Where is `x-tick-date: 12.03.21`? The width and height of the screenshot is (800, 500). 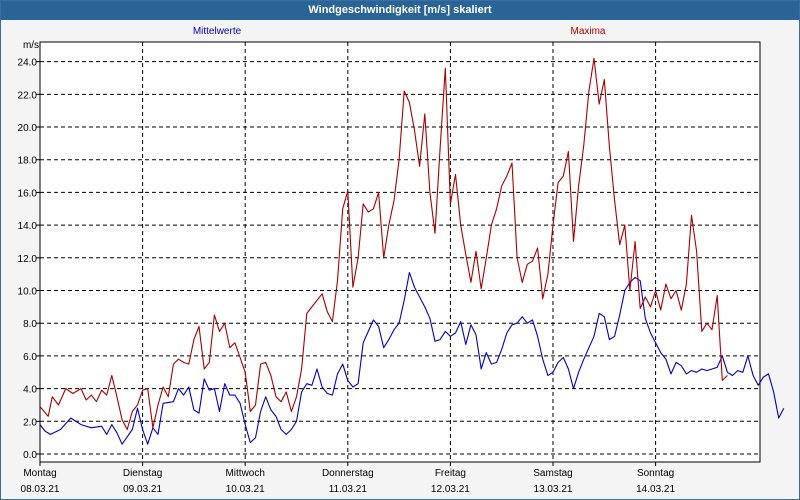
x-tick-date: 12.03.21 is located at coordinates (450, 489).